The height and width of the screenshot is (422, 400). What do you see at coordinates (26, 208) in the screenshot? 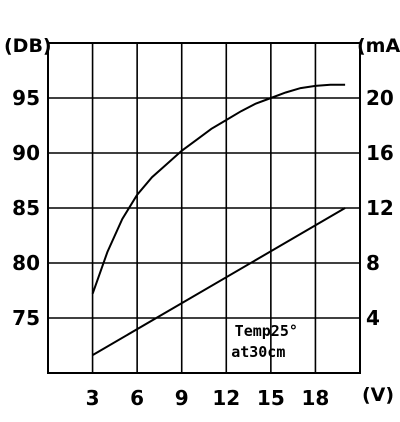
I see `left-tick-label-85: 85` at bounding box center [26, 208].